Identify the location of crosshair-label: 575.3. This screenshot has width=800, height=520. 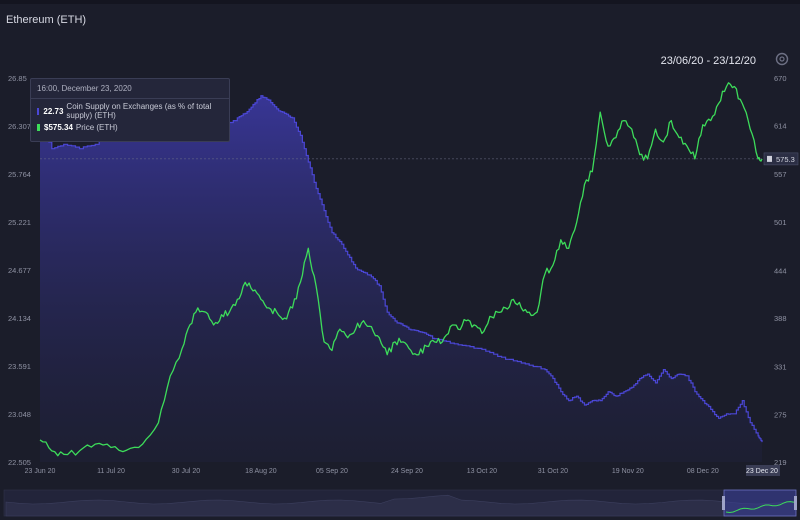
(785, 159).